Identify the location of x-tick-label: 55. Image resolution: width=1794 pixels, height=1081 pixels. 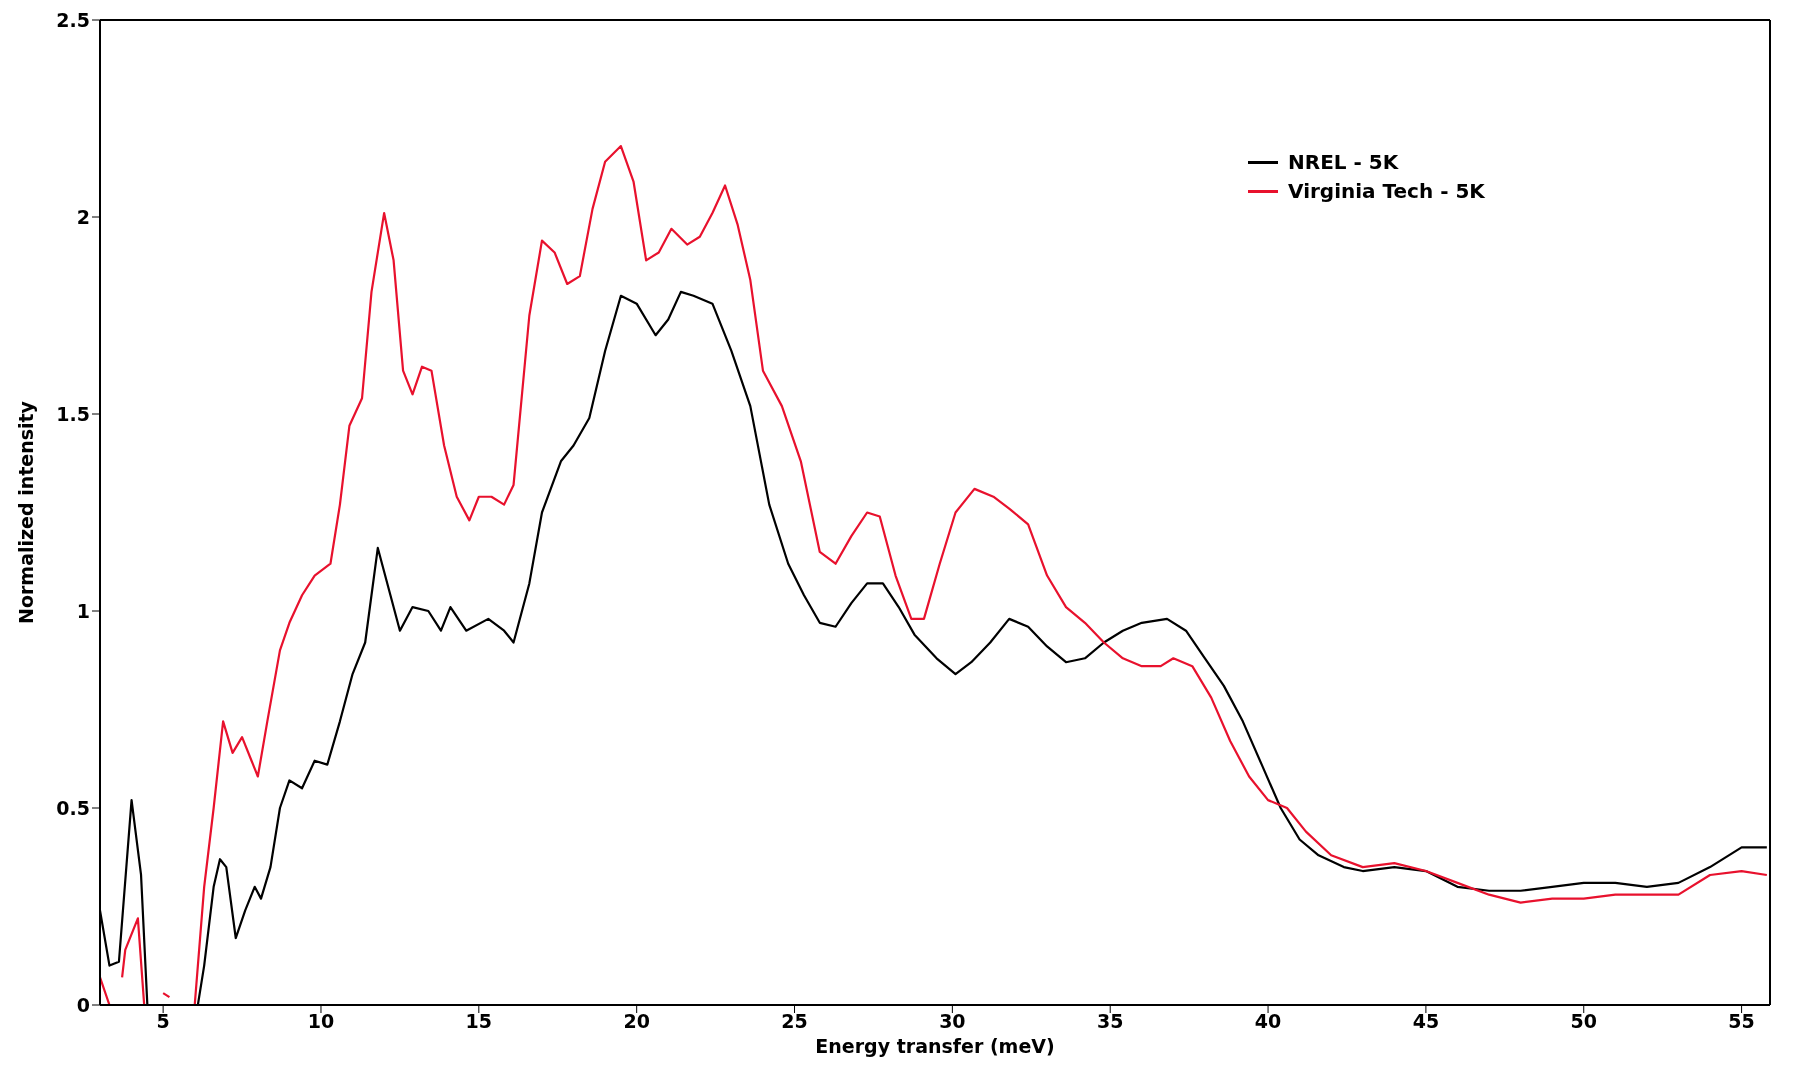
(1741, 1021).